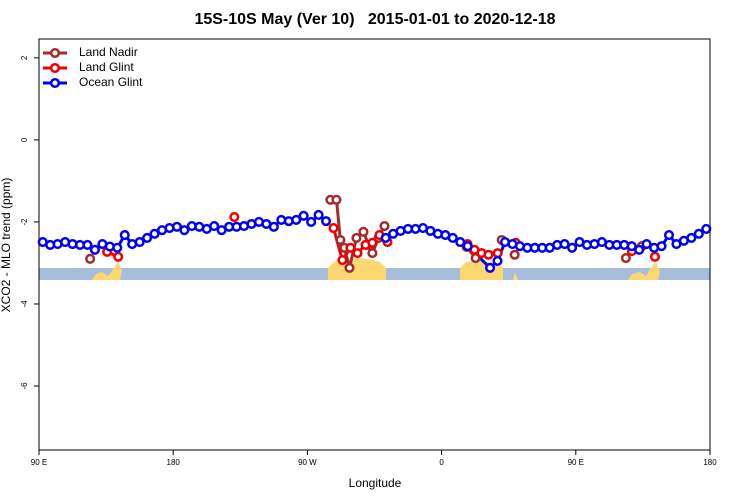  Describe the element at coordinates (106, 67) in the screenshot. I see `legend-label: Land Glint` at that location.